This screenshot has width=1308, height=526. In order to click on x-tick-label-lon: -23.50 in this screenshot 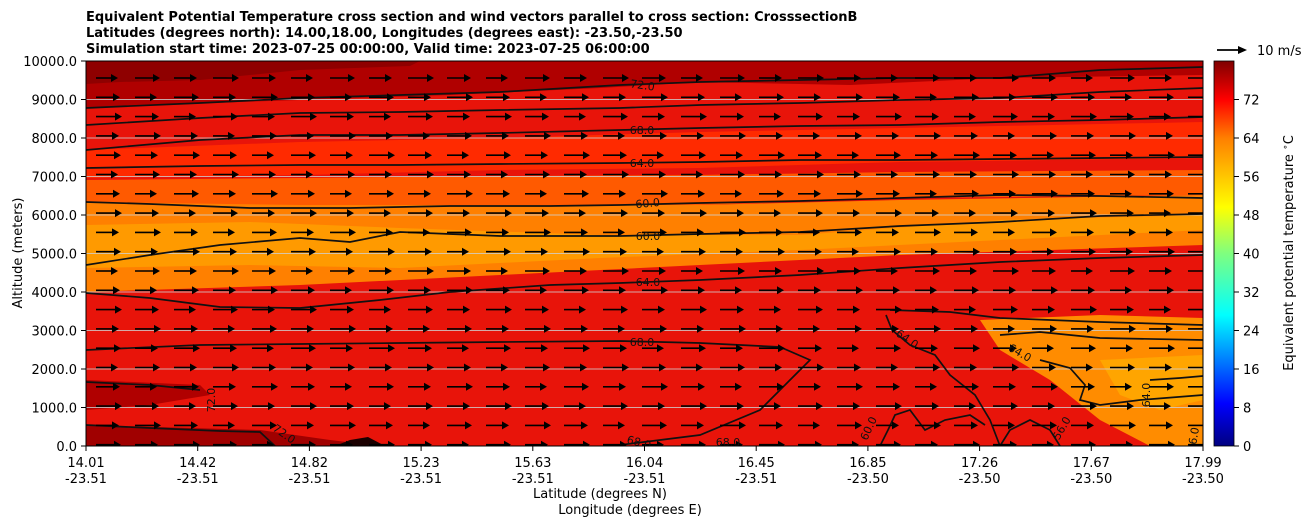, I will do `click(980, 479)`.